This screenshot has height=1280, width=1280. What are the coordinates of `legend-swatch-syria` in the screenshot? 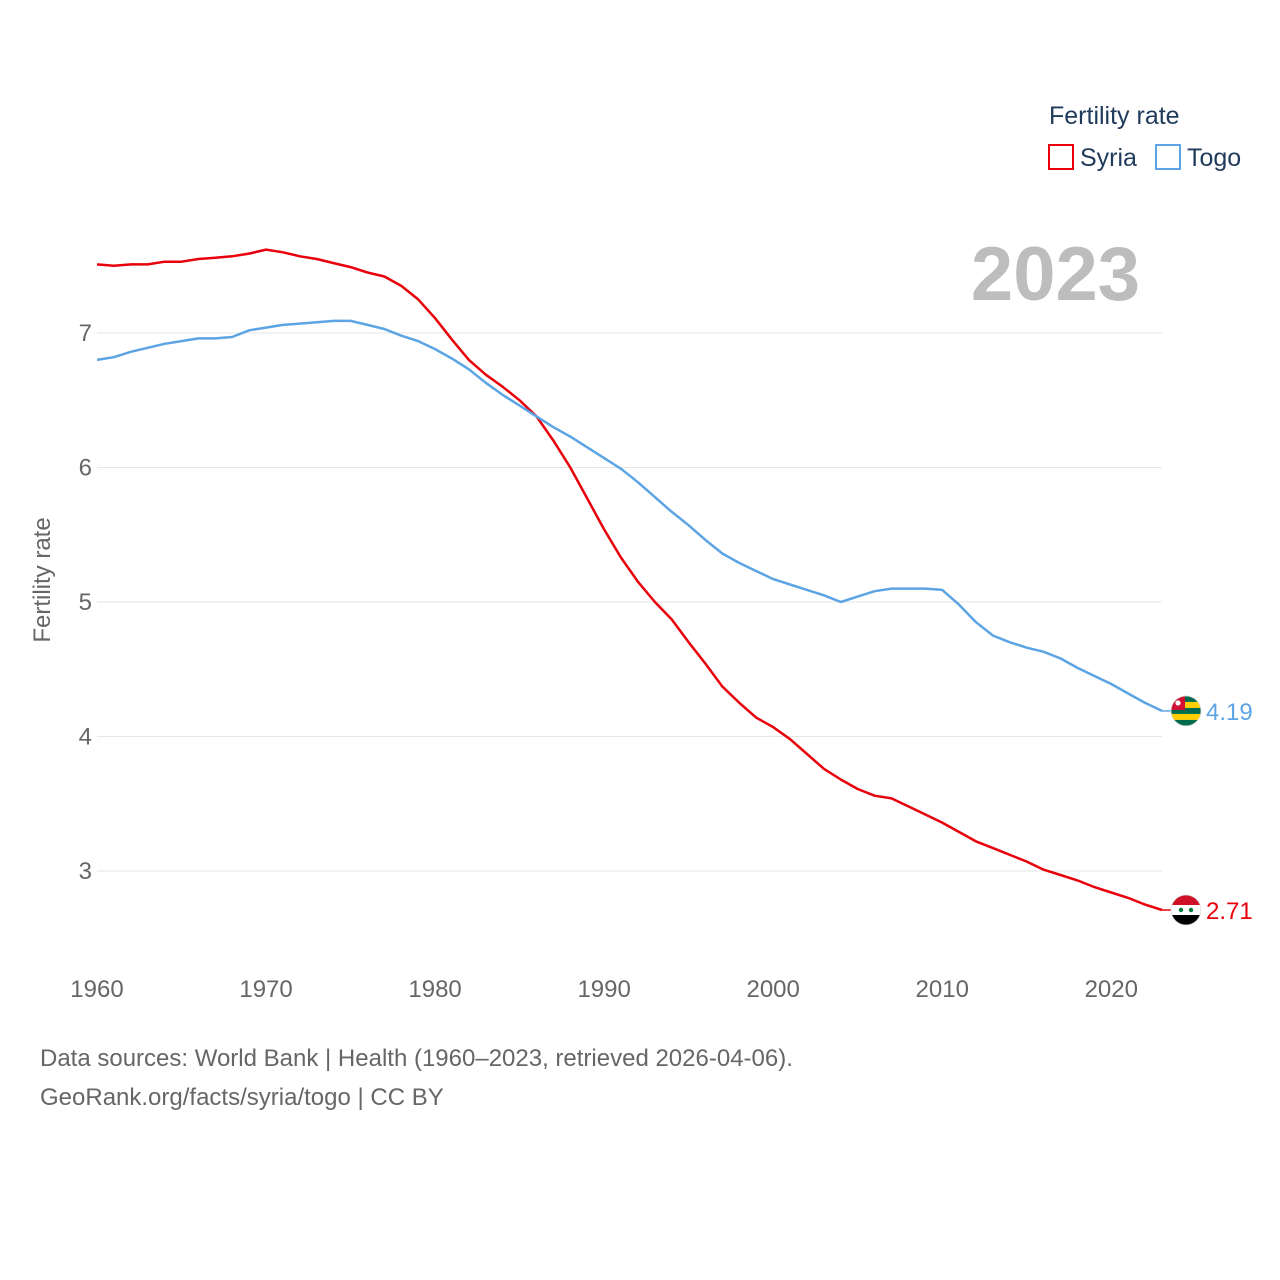 It's located at (1061, 157).